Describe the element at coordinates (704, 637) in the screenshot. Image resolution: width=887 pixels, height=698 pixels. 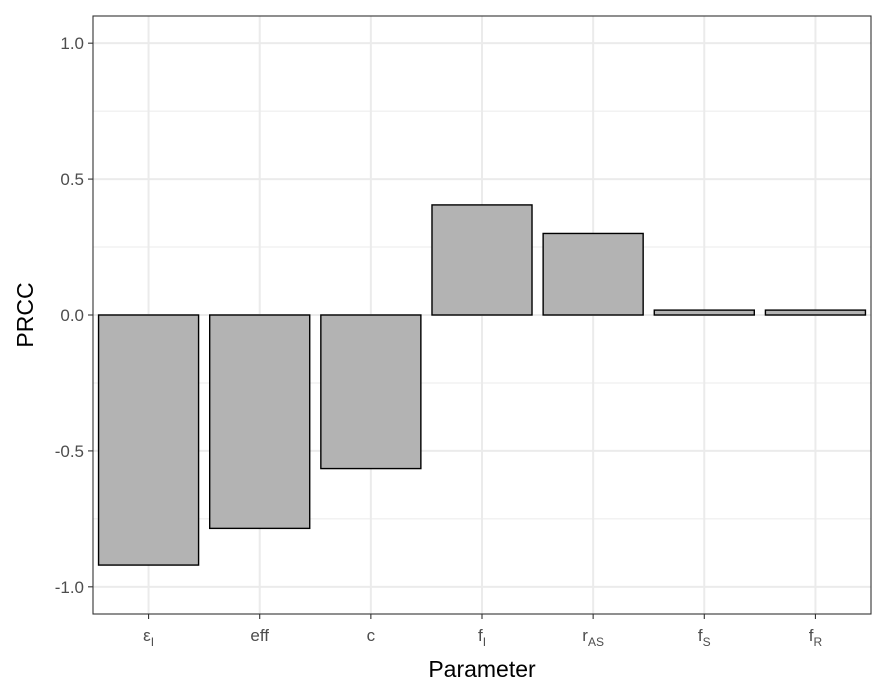
I see `x-tick-label: fS` at that location.